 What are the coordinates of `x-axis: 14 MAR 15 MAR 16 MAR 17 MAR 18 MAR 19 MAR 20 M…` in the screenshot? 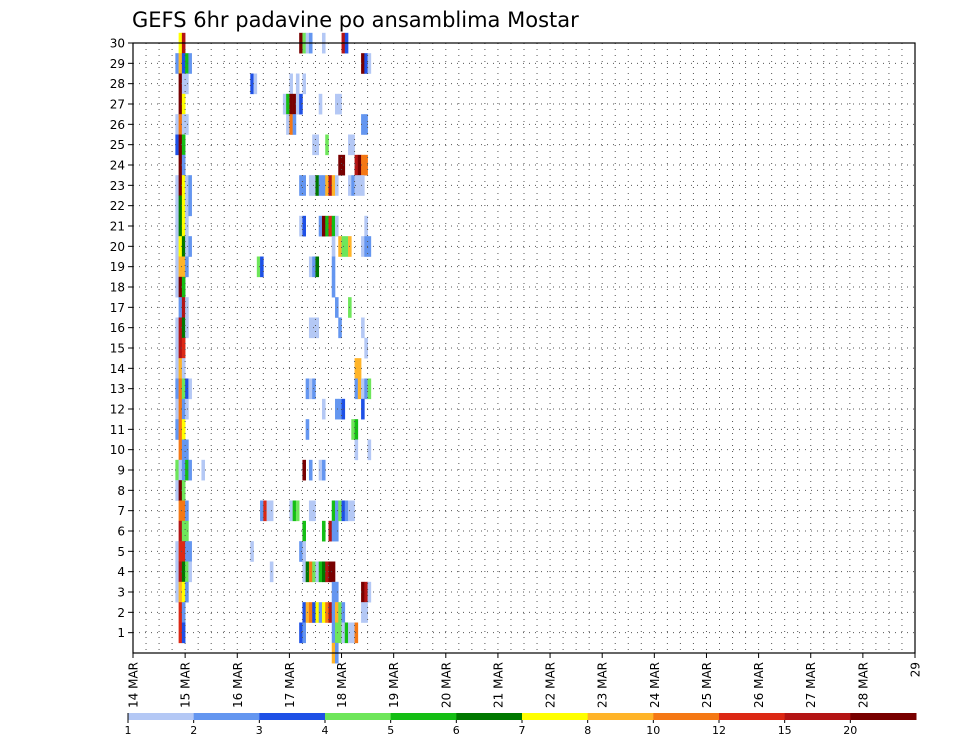 It's located at (525, 680).